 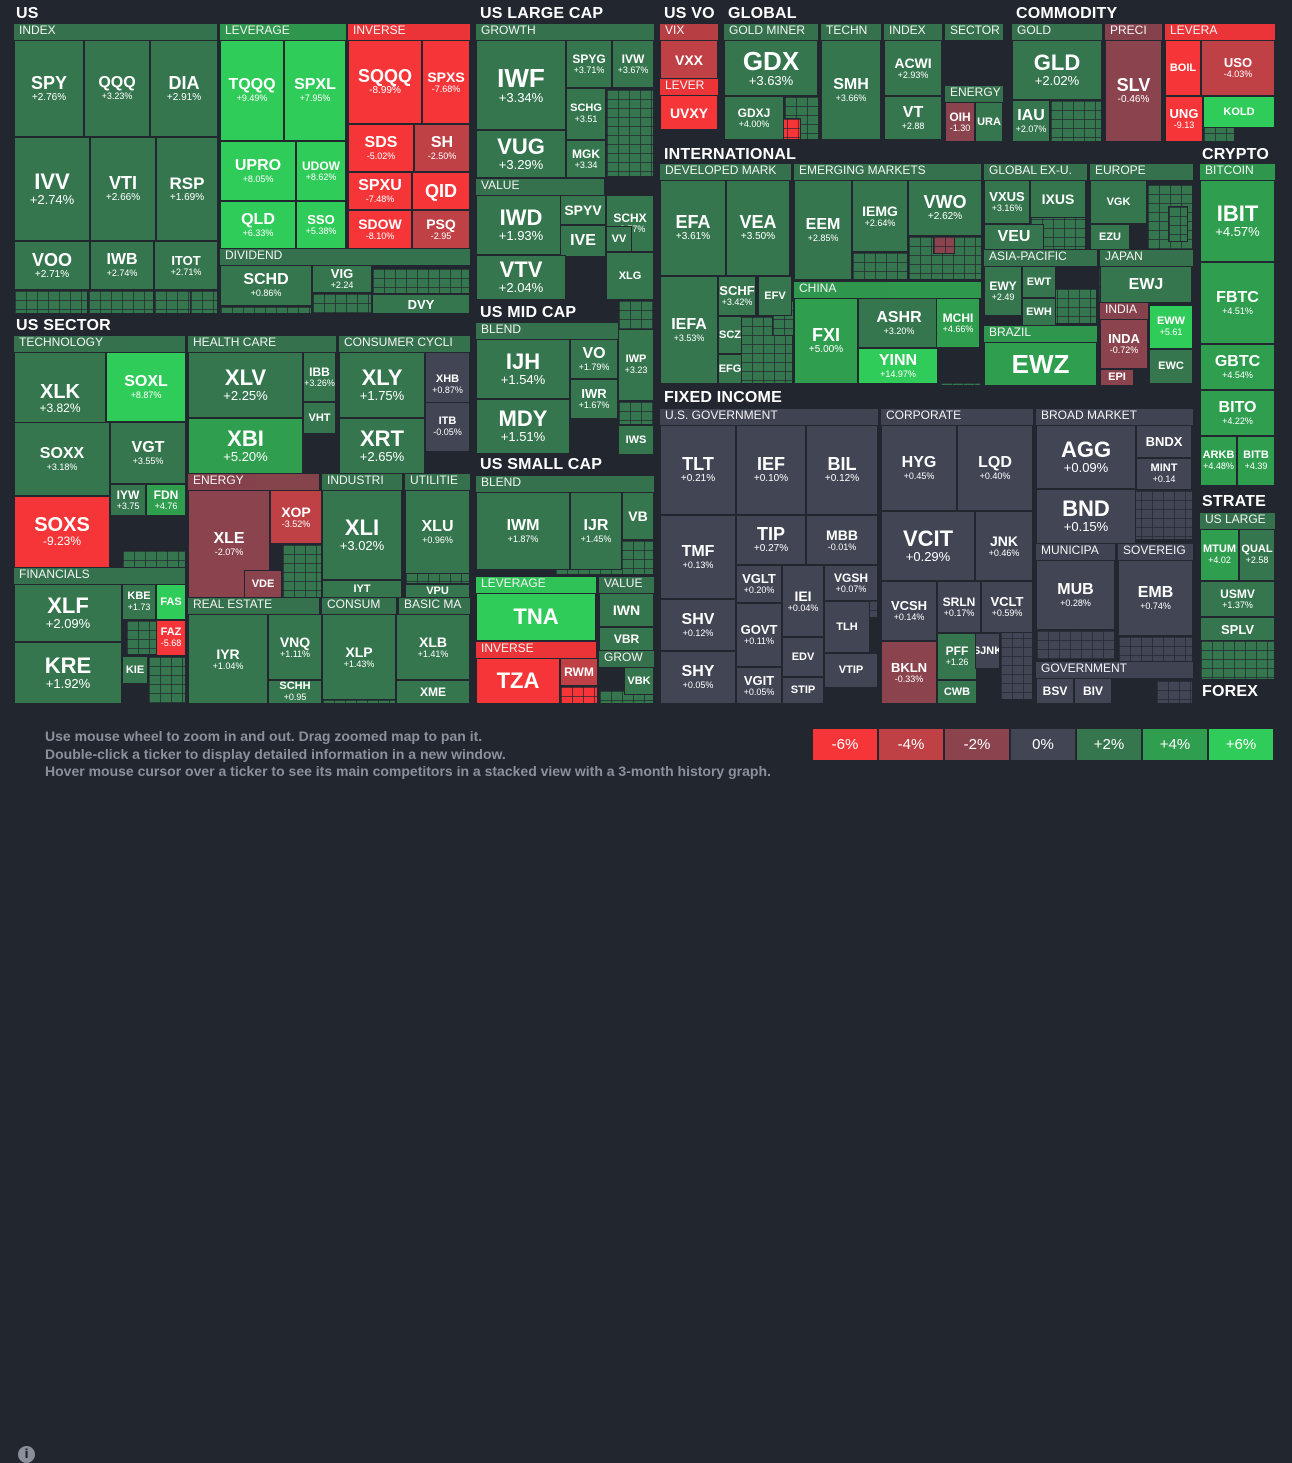 What do you see at coordinates (437, 532) in the screenshot?
I see `ticker-tile-xlu: XLU +0.96%` at bounding box center [437, 532].